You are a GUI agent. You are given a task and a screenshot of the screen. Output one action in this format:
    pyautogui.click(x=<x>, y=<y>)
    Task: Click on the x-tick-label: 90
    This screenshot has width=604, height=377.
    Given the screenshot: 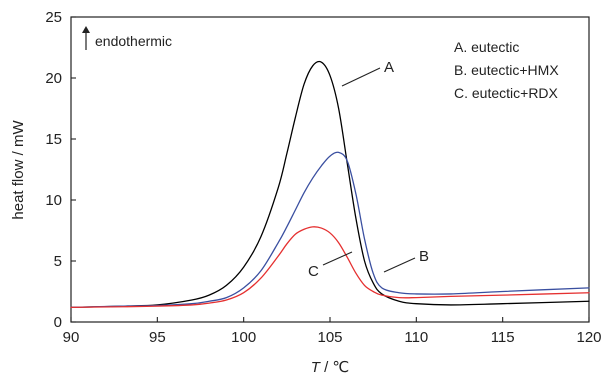 What is the action you would take?
    pyautogui.click(x=71, y=337)
    